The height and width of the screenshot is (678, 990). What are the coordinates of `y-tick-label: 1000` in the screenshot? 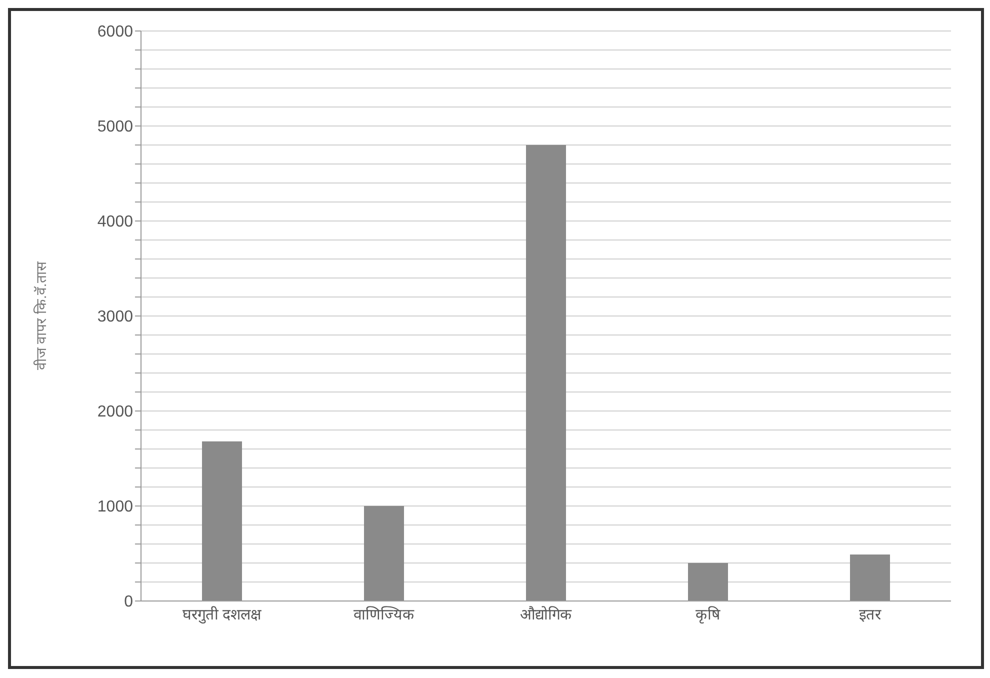 It's located at (115, 507).